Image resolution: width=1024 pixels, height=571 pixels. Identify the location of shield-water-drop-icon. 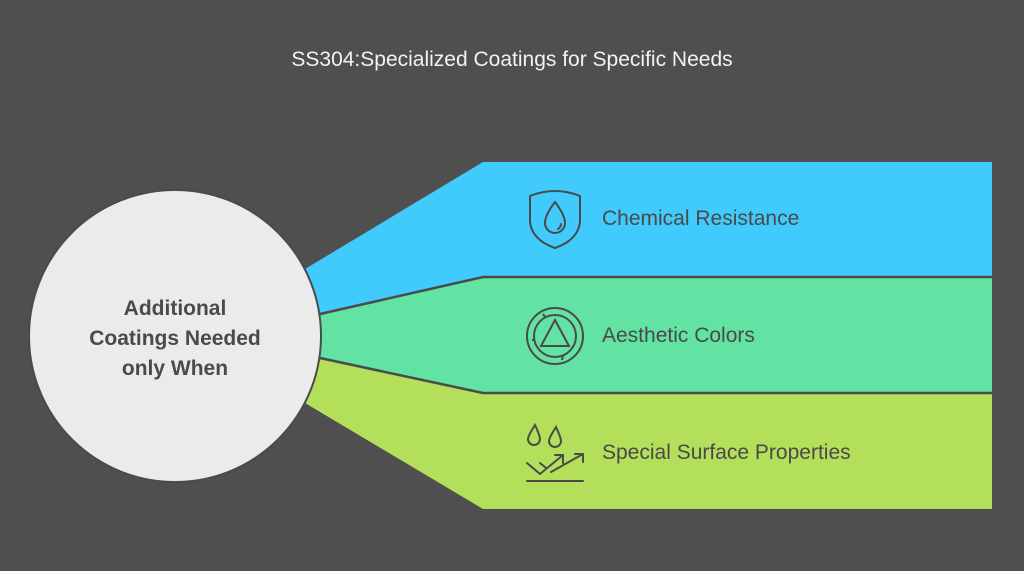
(555, 220).